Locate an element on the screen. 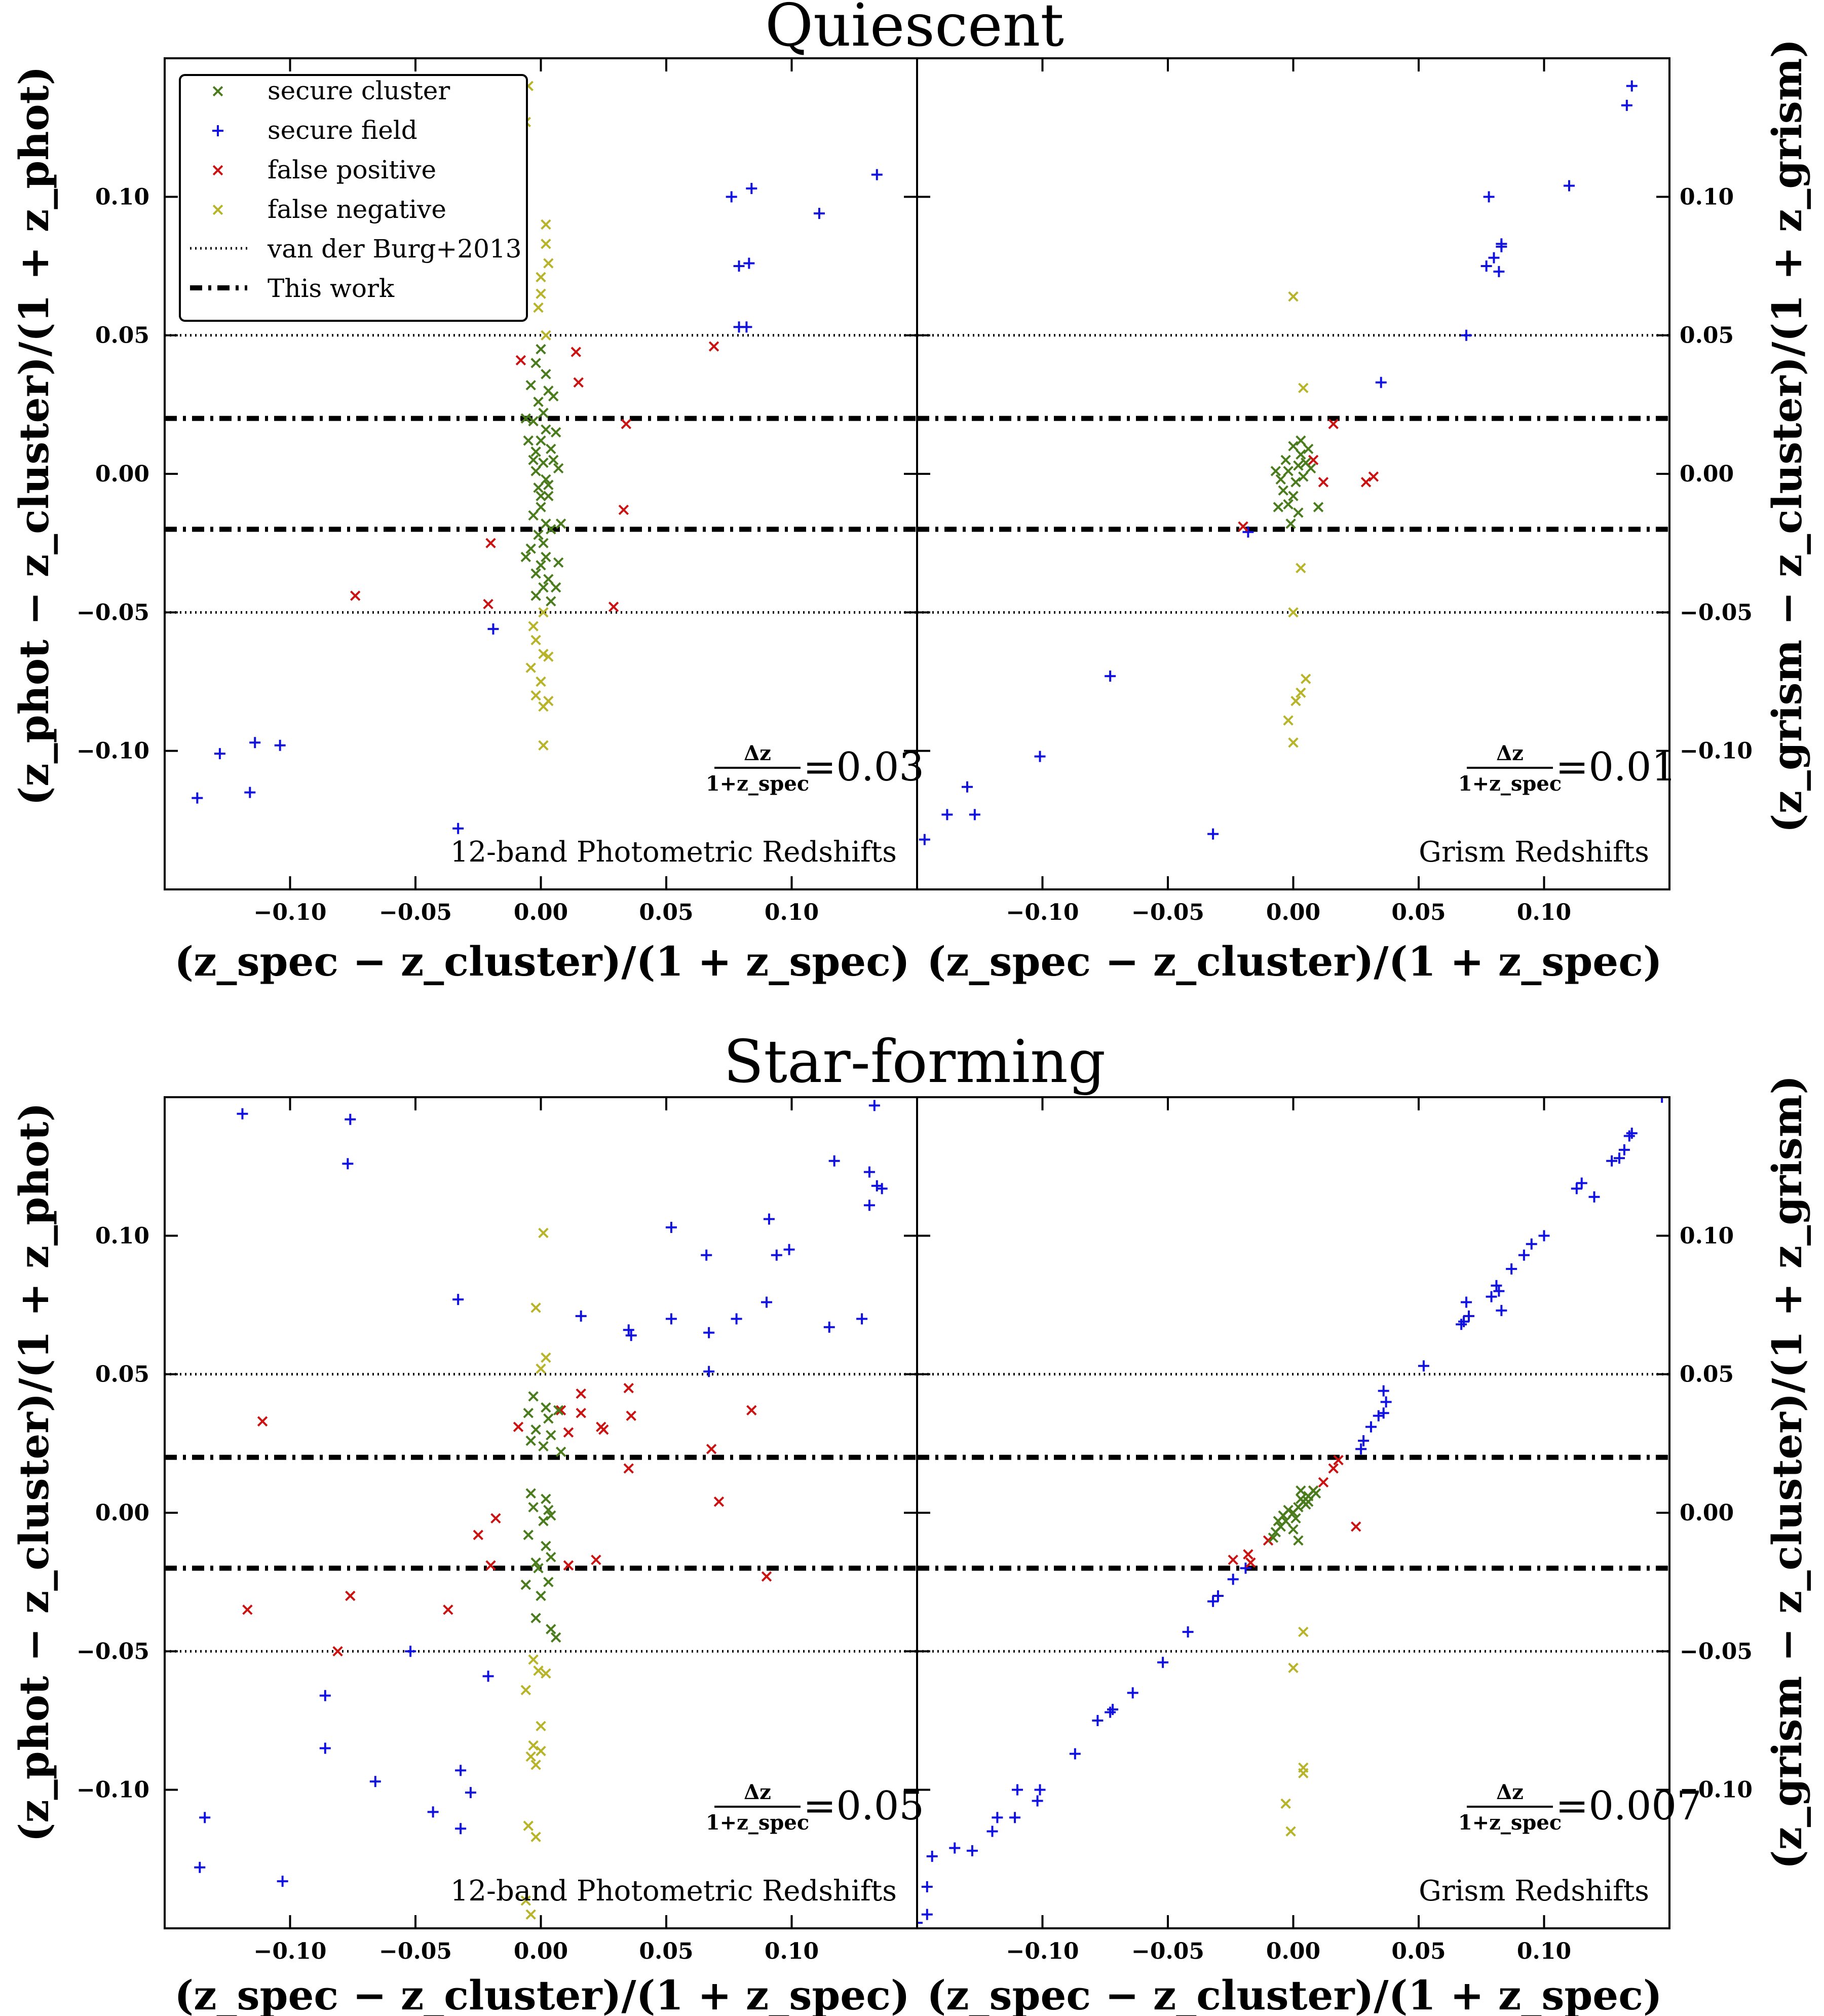  scatter-annotation: Δz 1+z_spec=0.01 is located at coordinates (1568, 768).